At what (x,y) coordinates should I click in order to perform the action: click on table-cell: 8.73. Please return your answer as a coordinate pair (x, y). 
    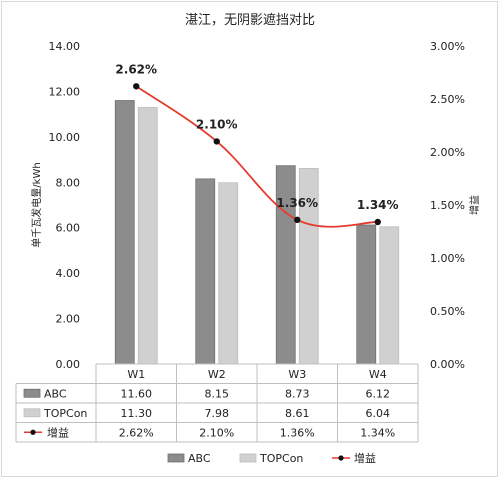
    Looking at the image, I should click on (297, 393).